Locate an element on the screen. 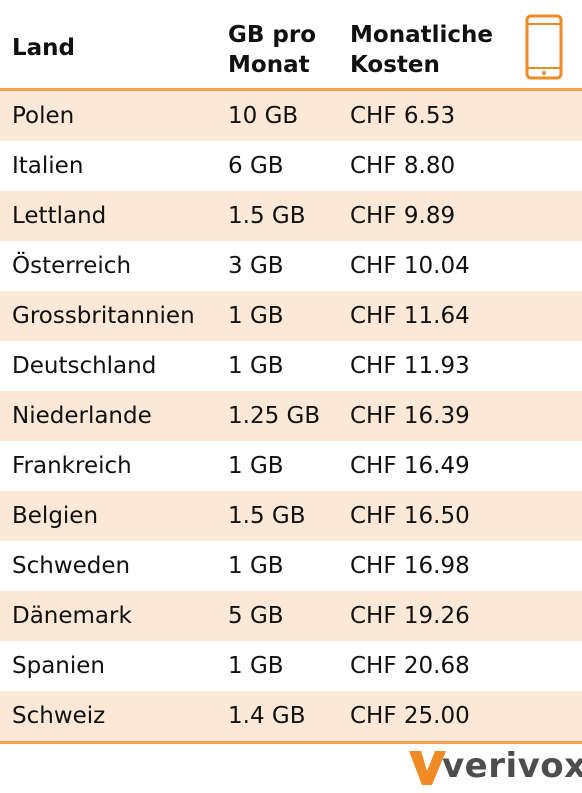  monthly-cost-cell: CHF 11.64 is located at coordinates (410, 316).